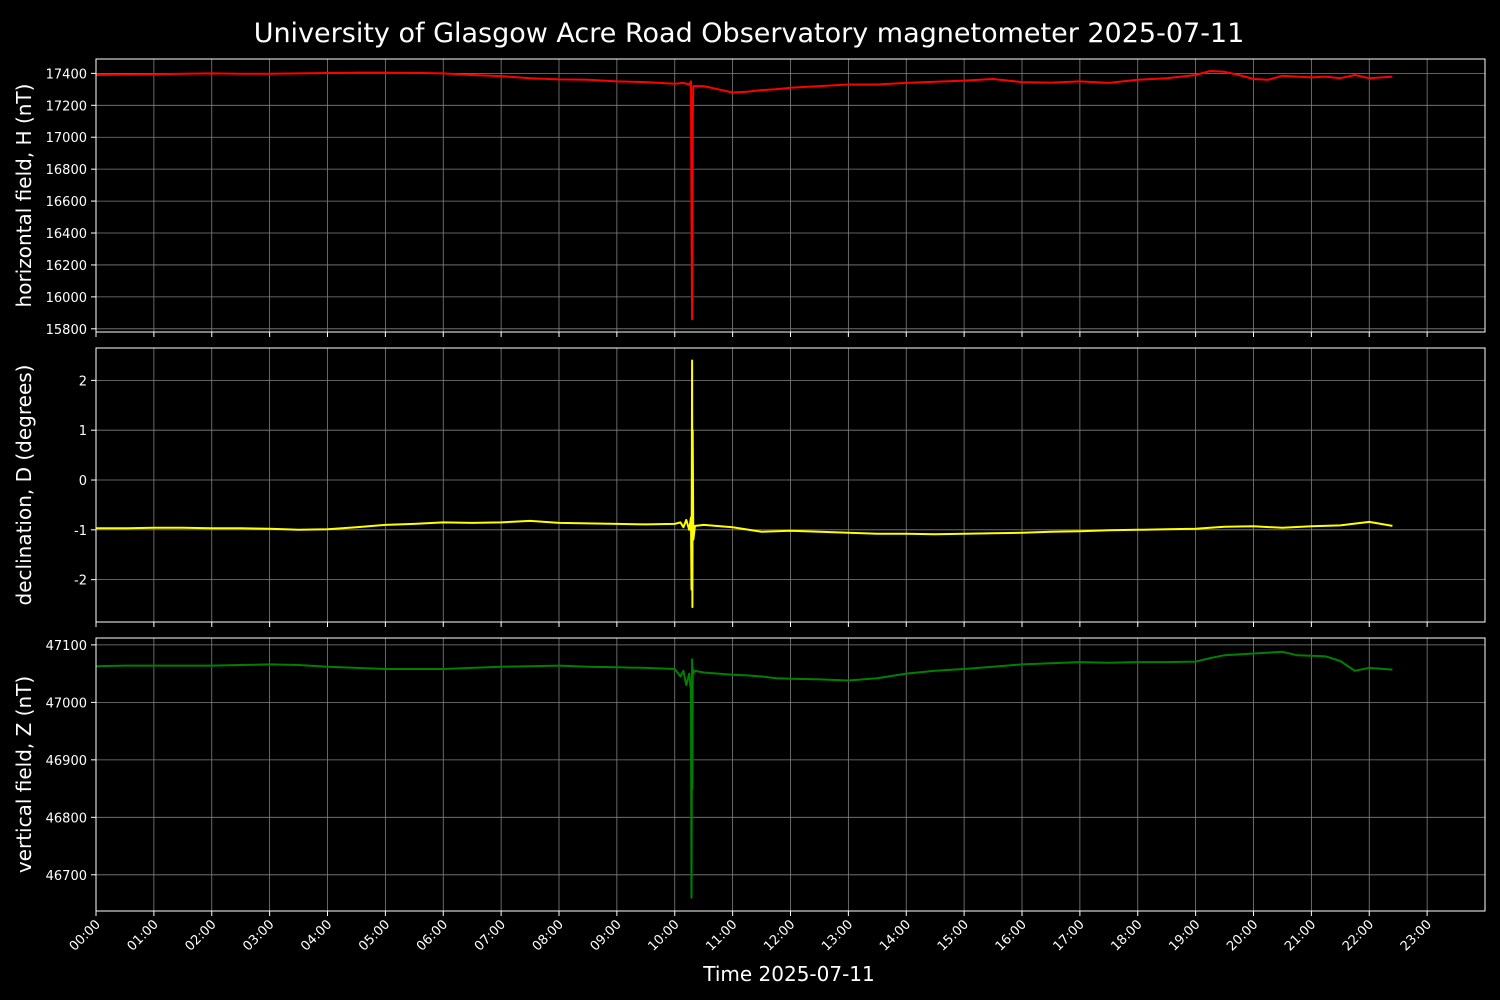 Image resolution: width=1500 pixels, height=1000 pixels. What do you see at coordinates (788, 974) in the screenshot?
I see `x-axis-label: Time 2025-07-11` at bounding box center [788, 974].